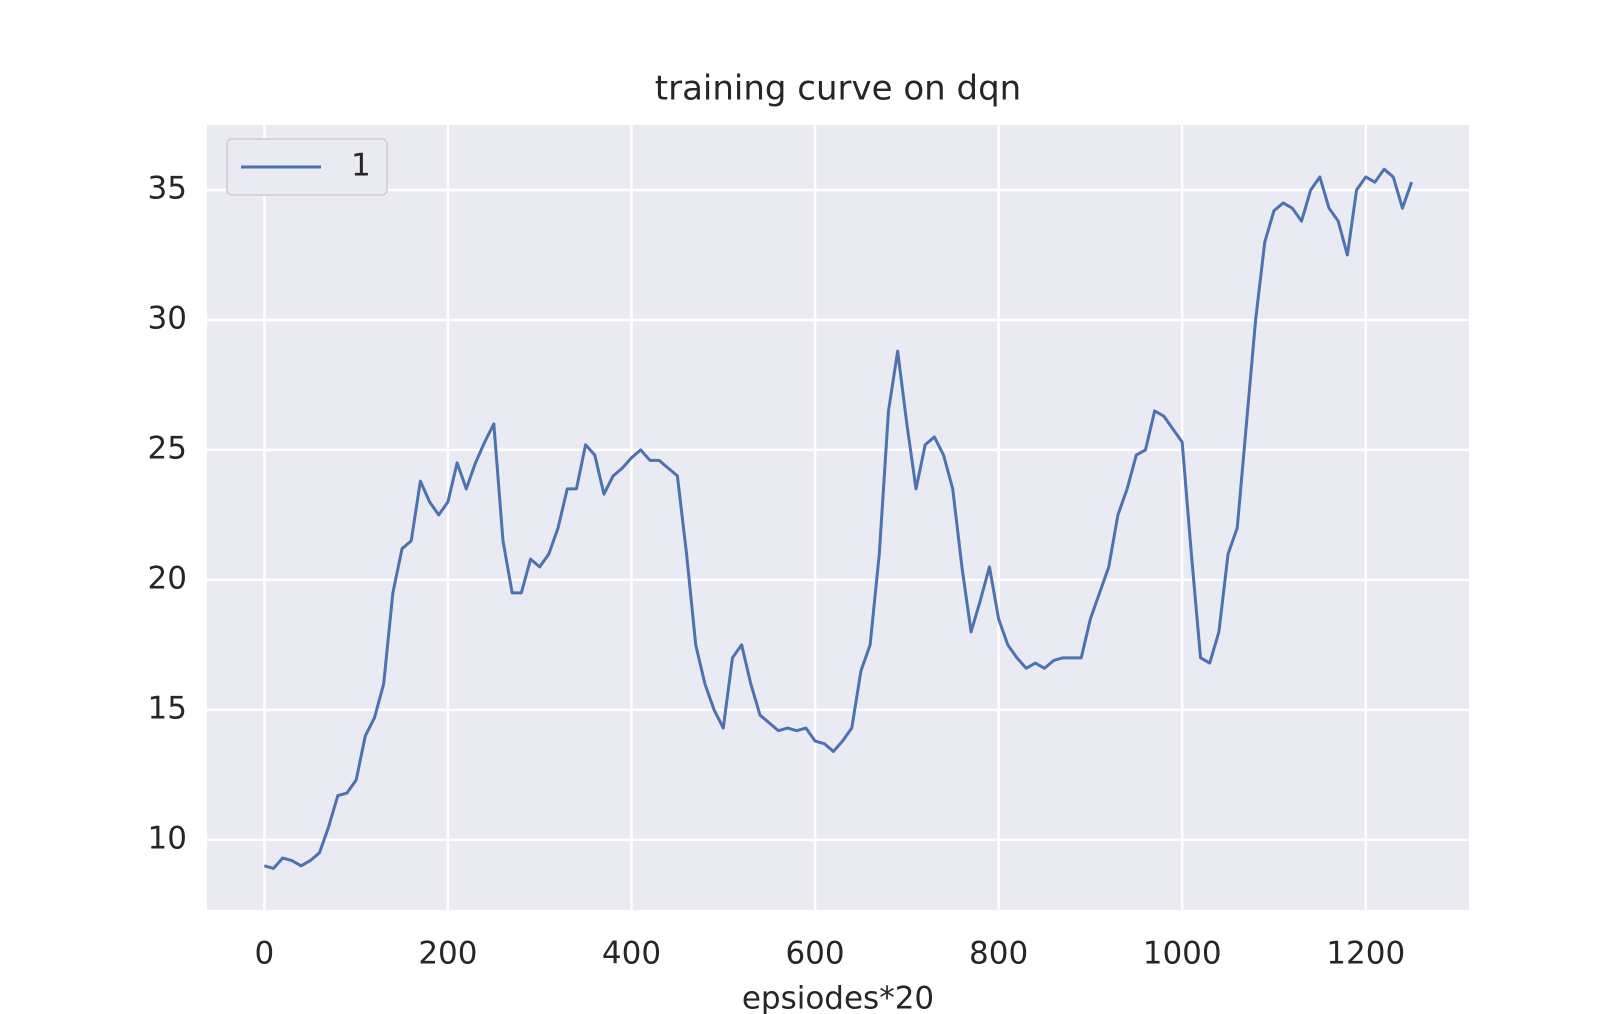 The width and height of the screenshot is (1617, 1014). I want to click on y-tick-label: 25, so click(167, 448).